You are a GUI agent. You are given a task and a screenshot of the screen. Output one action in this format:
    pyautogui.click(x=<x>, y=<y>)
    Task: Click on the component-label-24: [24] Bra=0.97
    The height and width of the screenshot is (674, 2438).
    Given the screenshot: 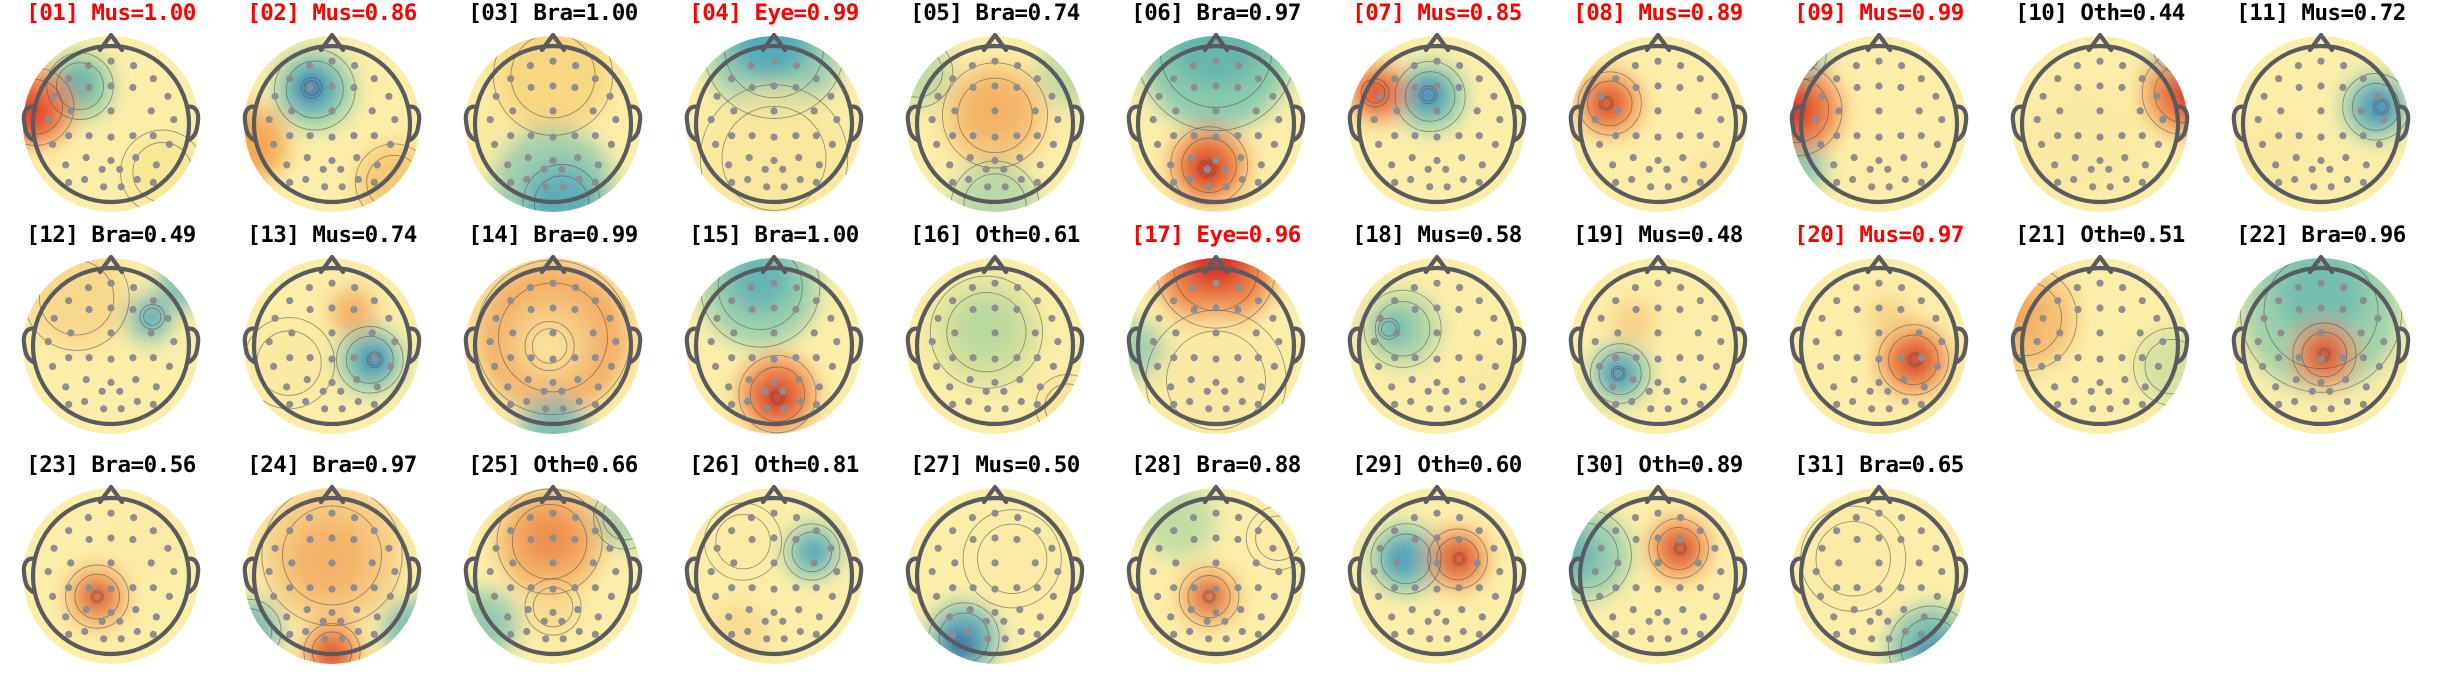 What is the action you would take?
    pyautogui.click(x=332, y=465)
    